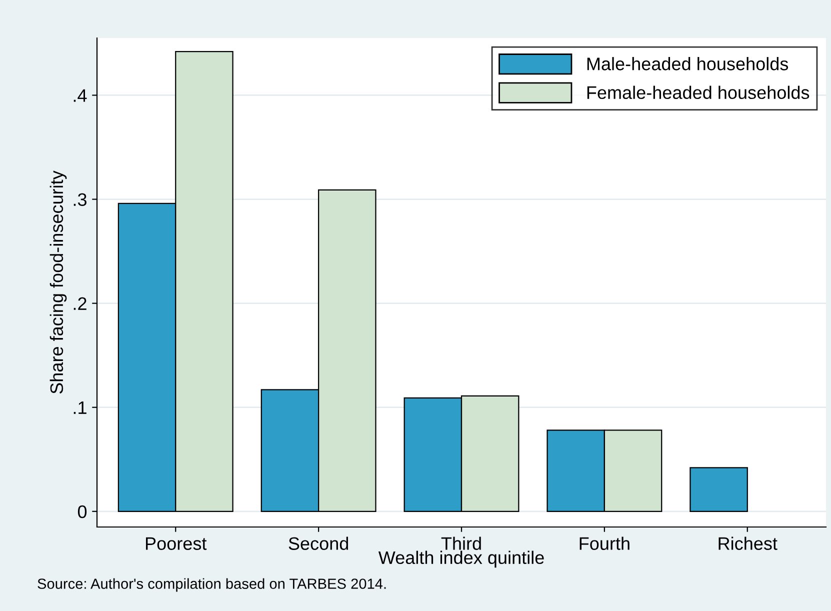 This screenshot has width=831, height=611. I want to click on x-tick-label: Fourth, so click(605, 543).